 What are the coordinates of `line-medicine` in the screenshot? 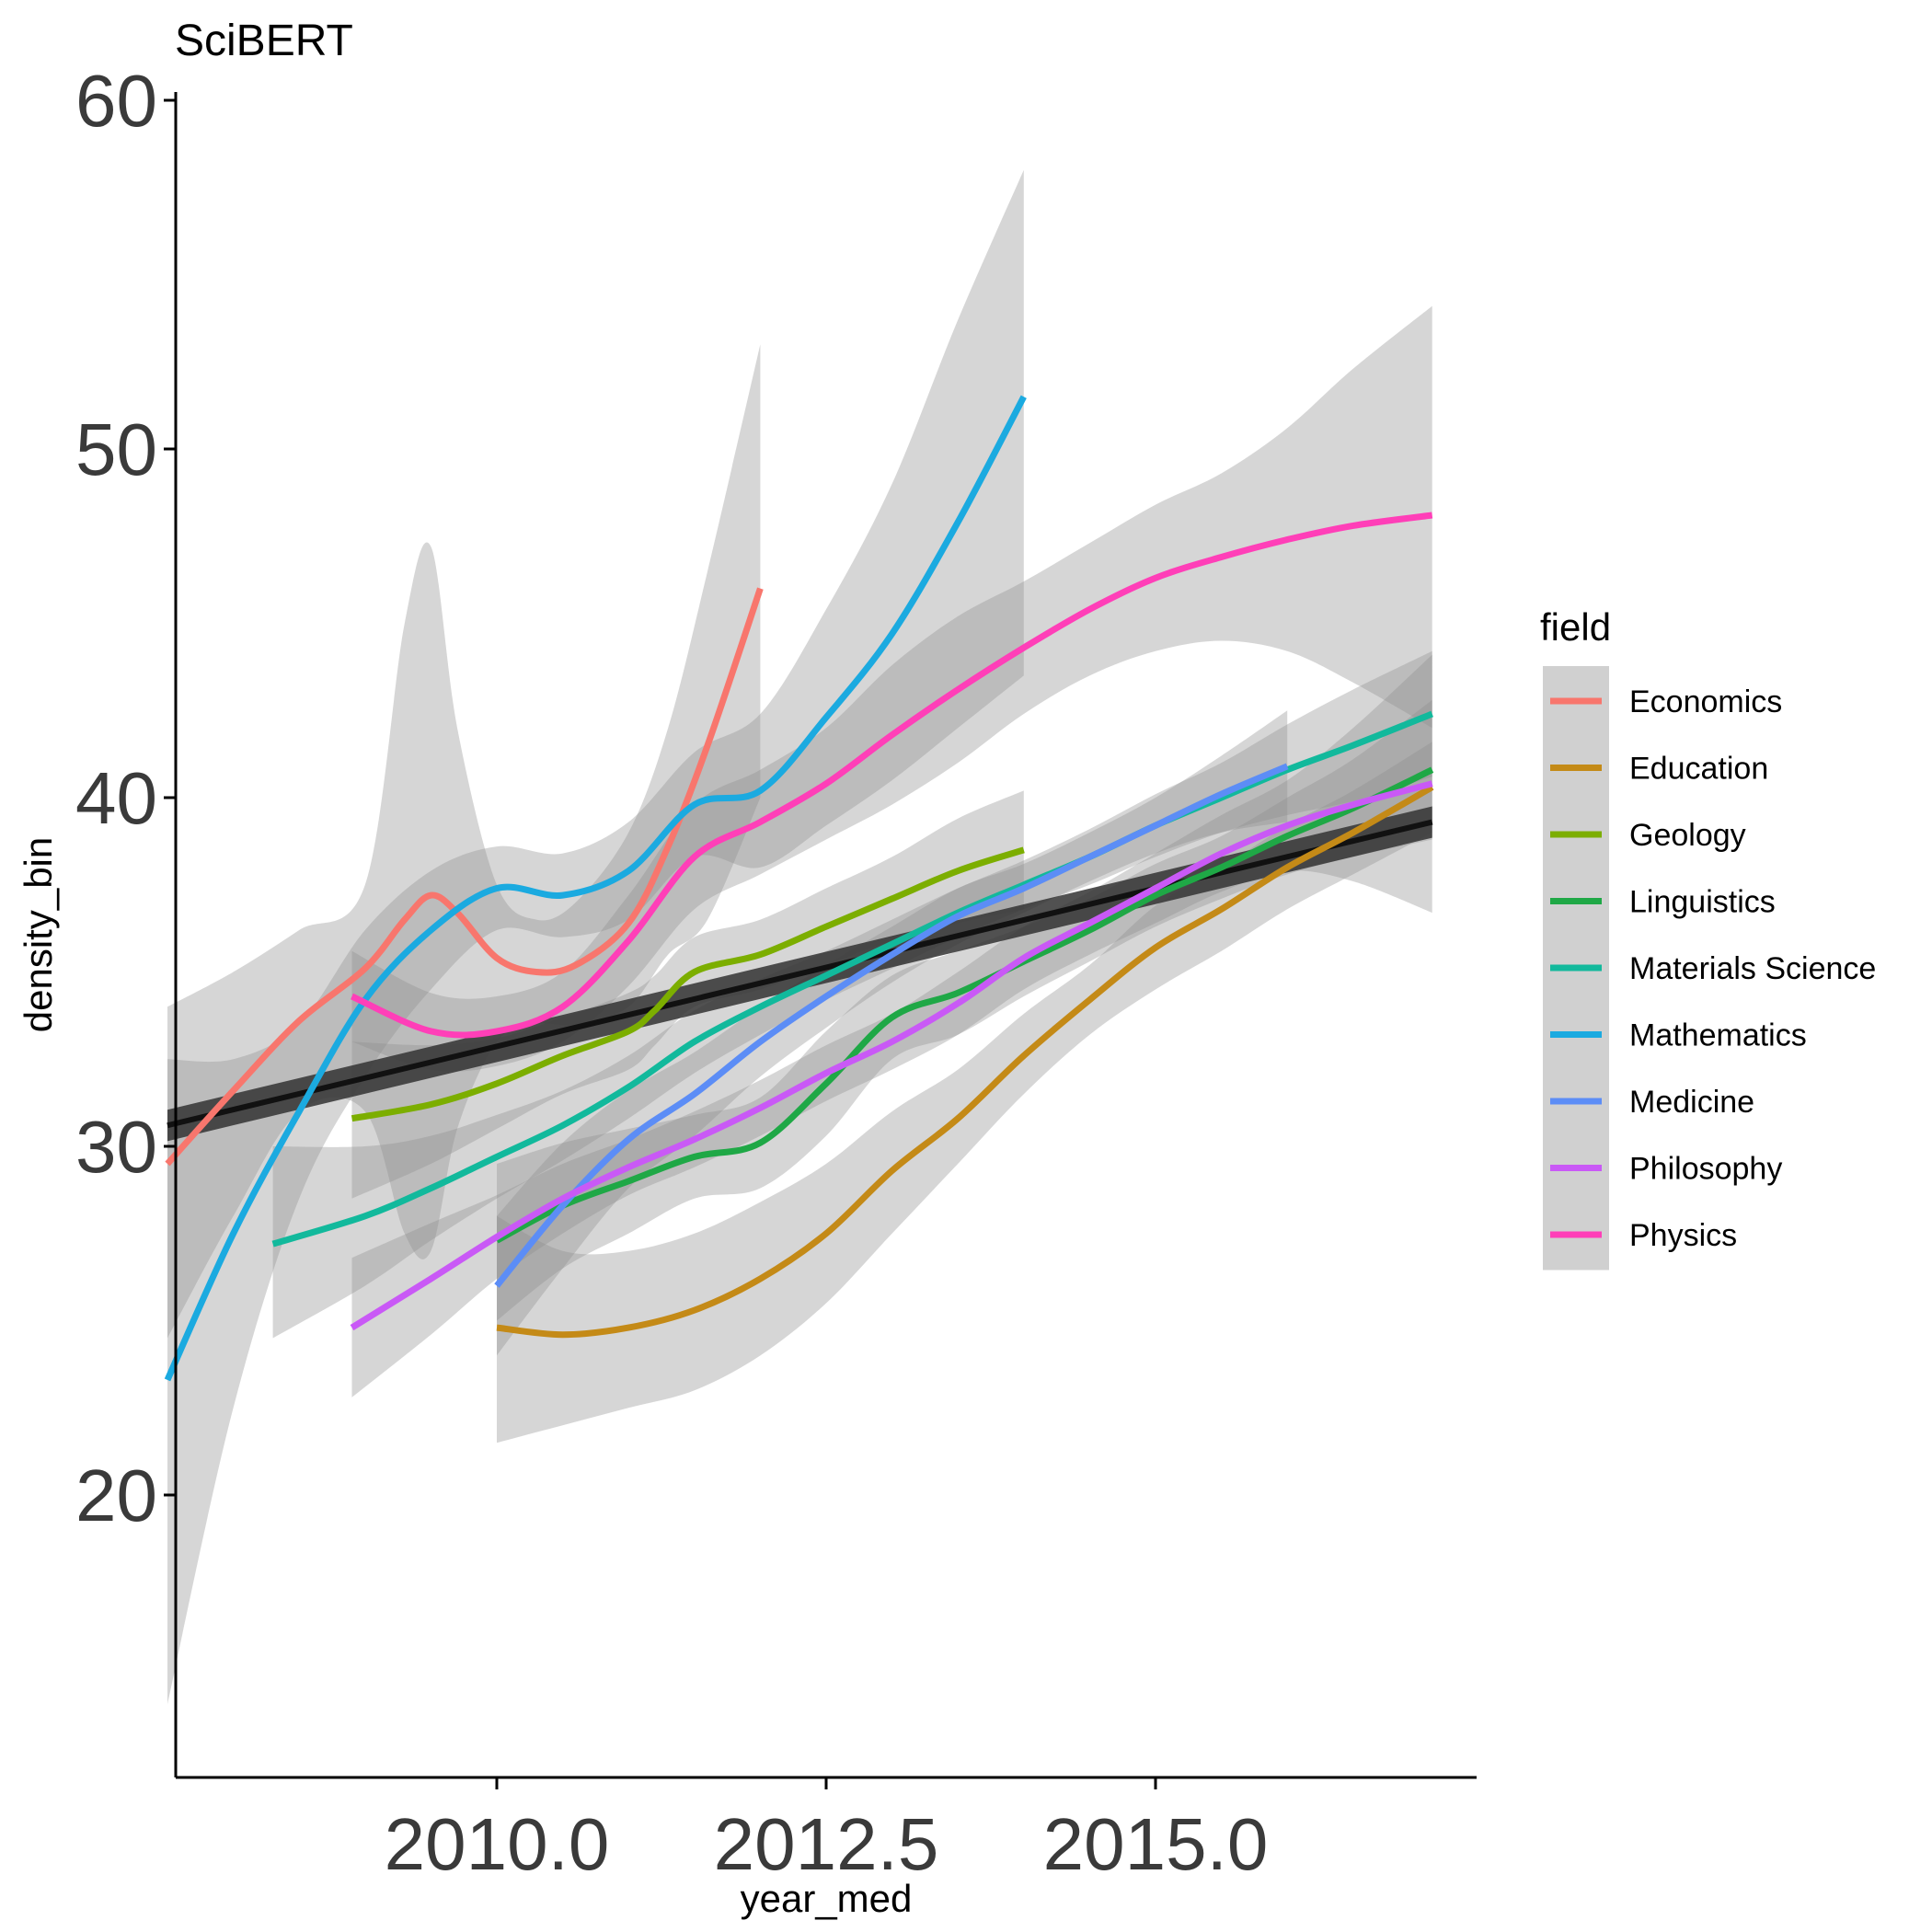 It's located at (891, 1025).